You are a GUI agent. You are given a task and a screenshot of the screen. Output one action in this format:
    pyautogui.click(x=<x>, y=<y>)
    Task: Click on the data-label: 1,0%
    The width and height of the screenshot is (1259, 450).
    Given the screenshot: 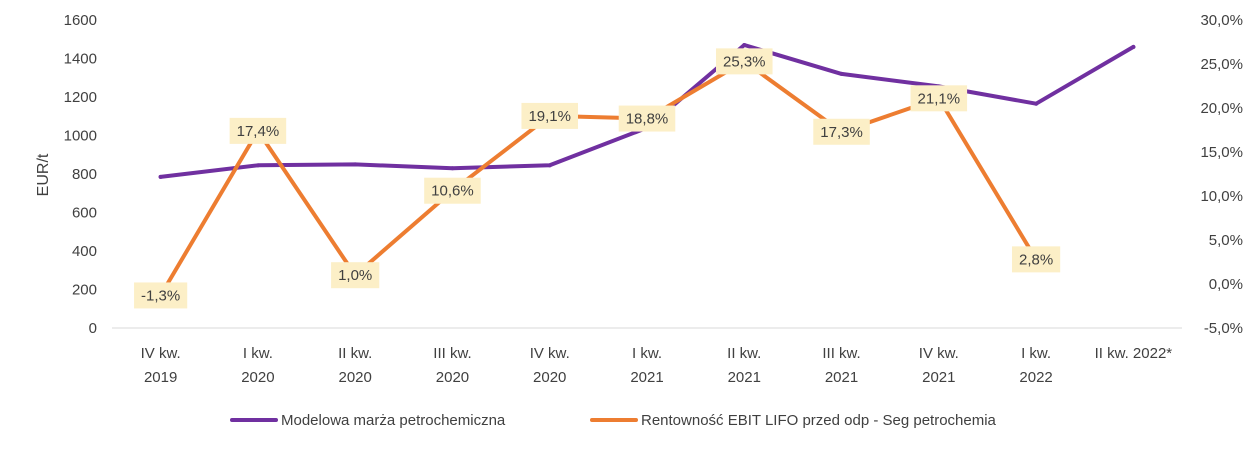 What is the action you would take?
    pyautogui.click(x=355, y=275)
    